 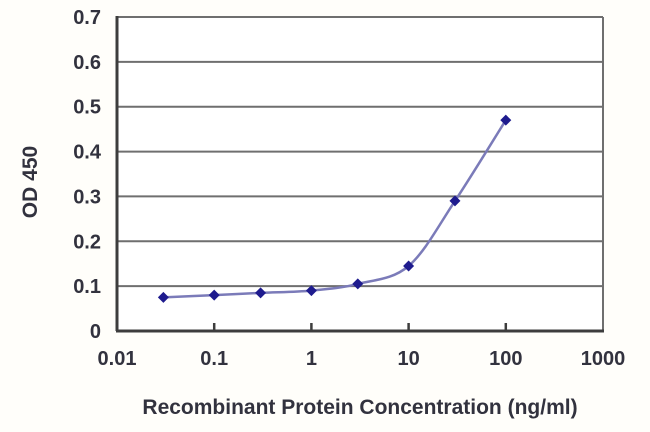 I want to click on y-tick-label: 0, so click(x=95, y=332).